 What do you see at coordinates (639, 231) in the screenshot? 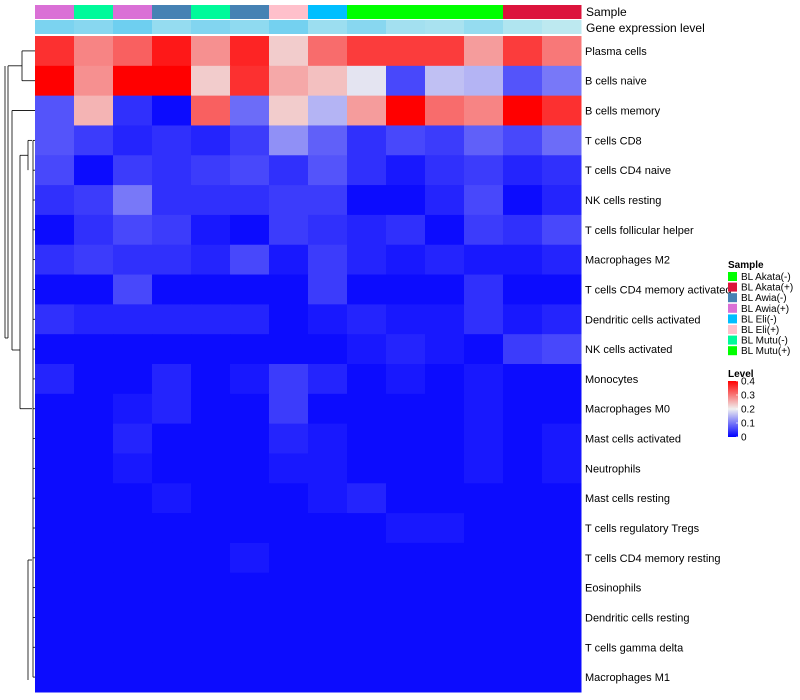
I see `row-label: T cells follicular helper` at bounding box center [639, 231].